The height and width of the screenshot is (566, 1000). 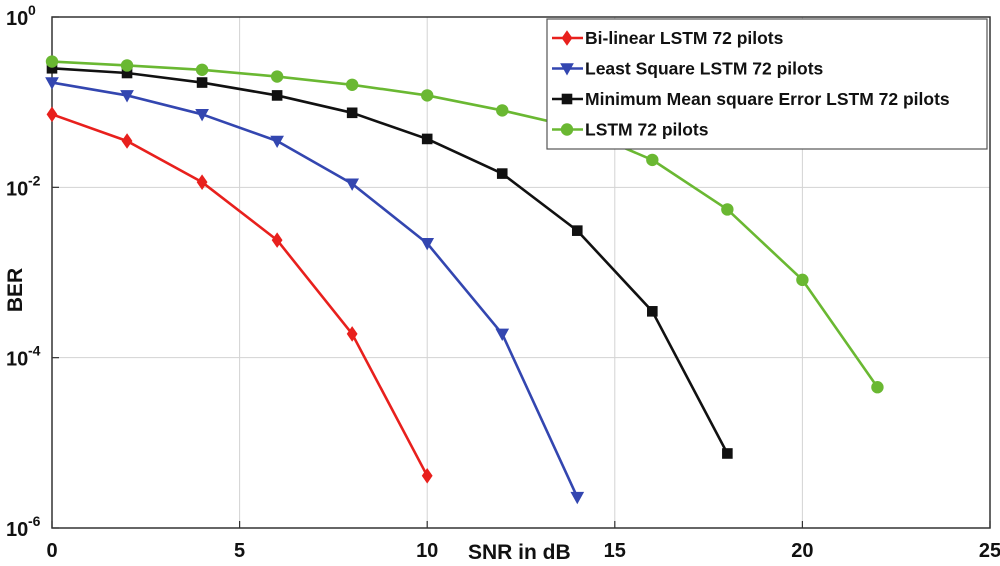 I want to click on y-tick-exponent: 0, so click(x=32, y=10).